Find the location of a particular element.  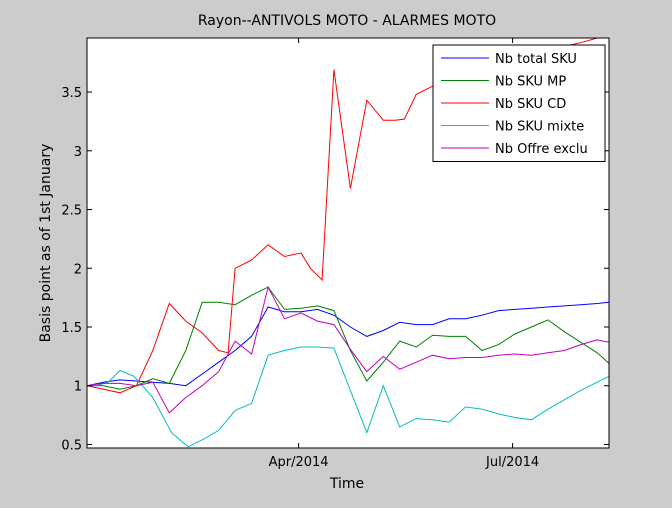

y-tick-label: 1.5 is located at coordinates (71, 328).